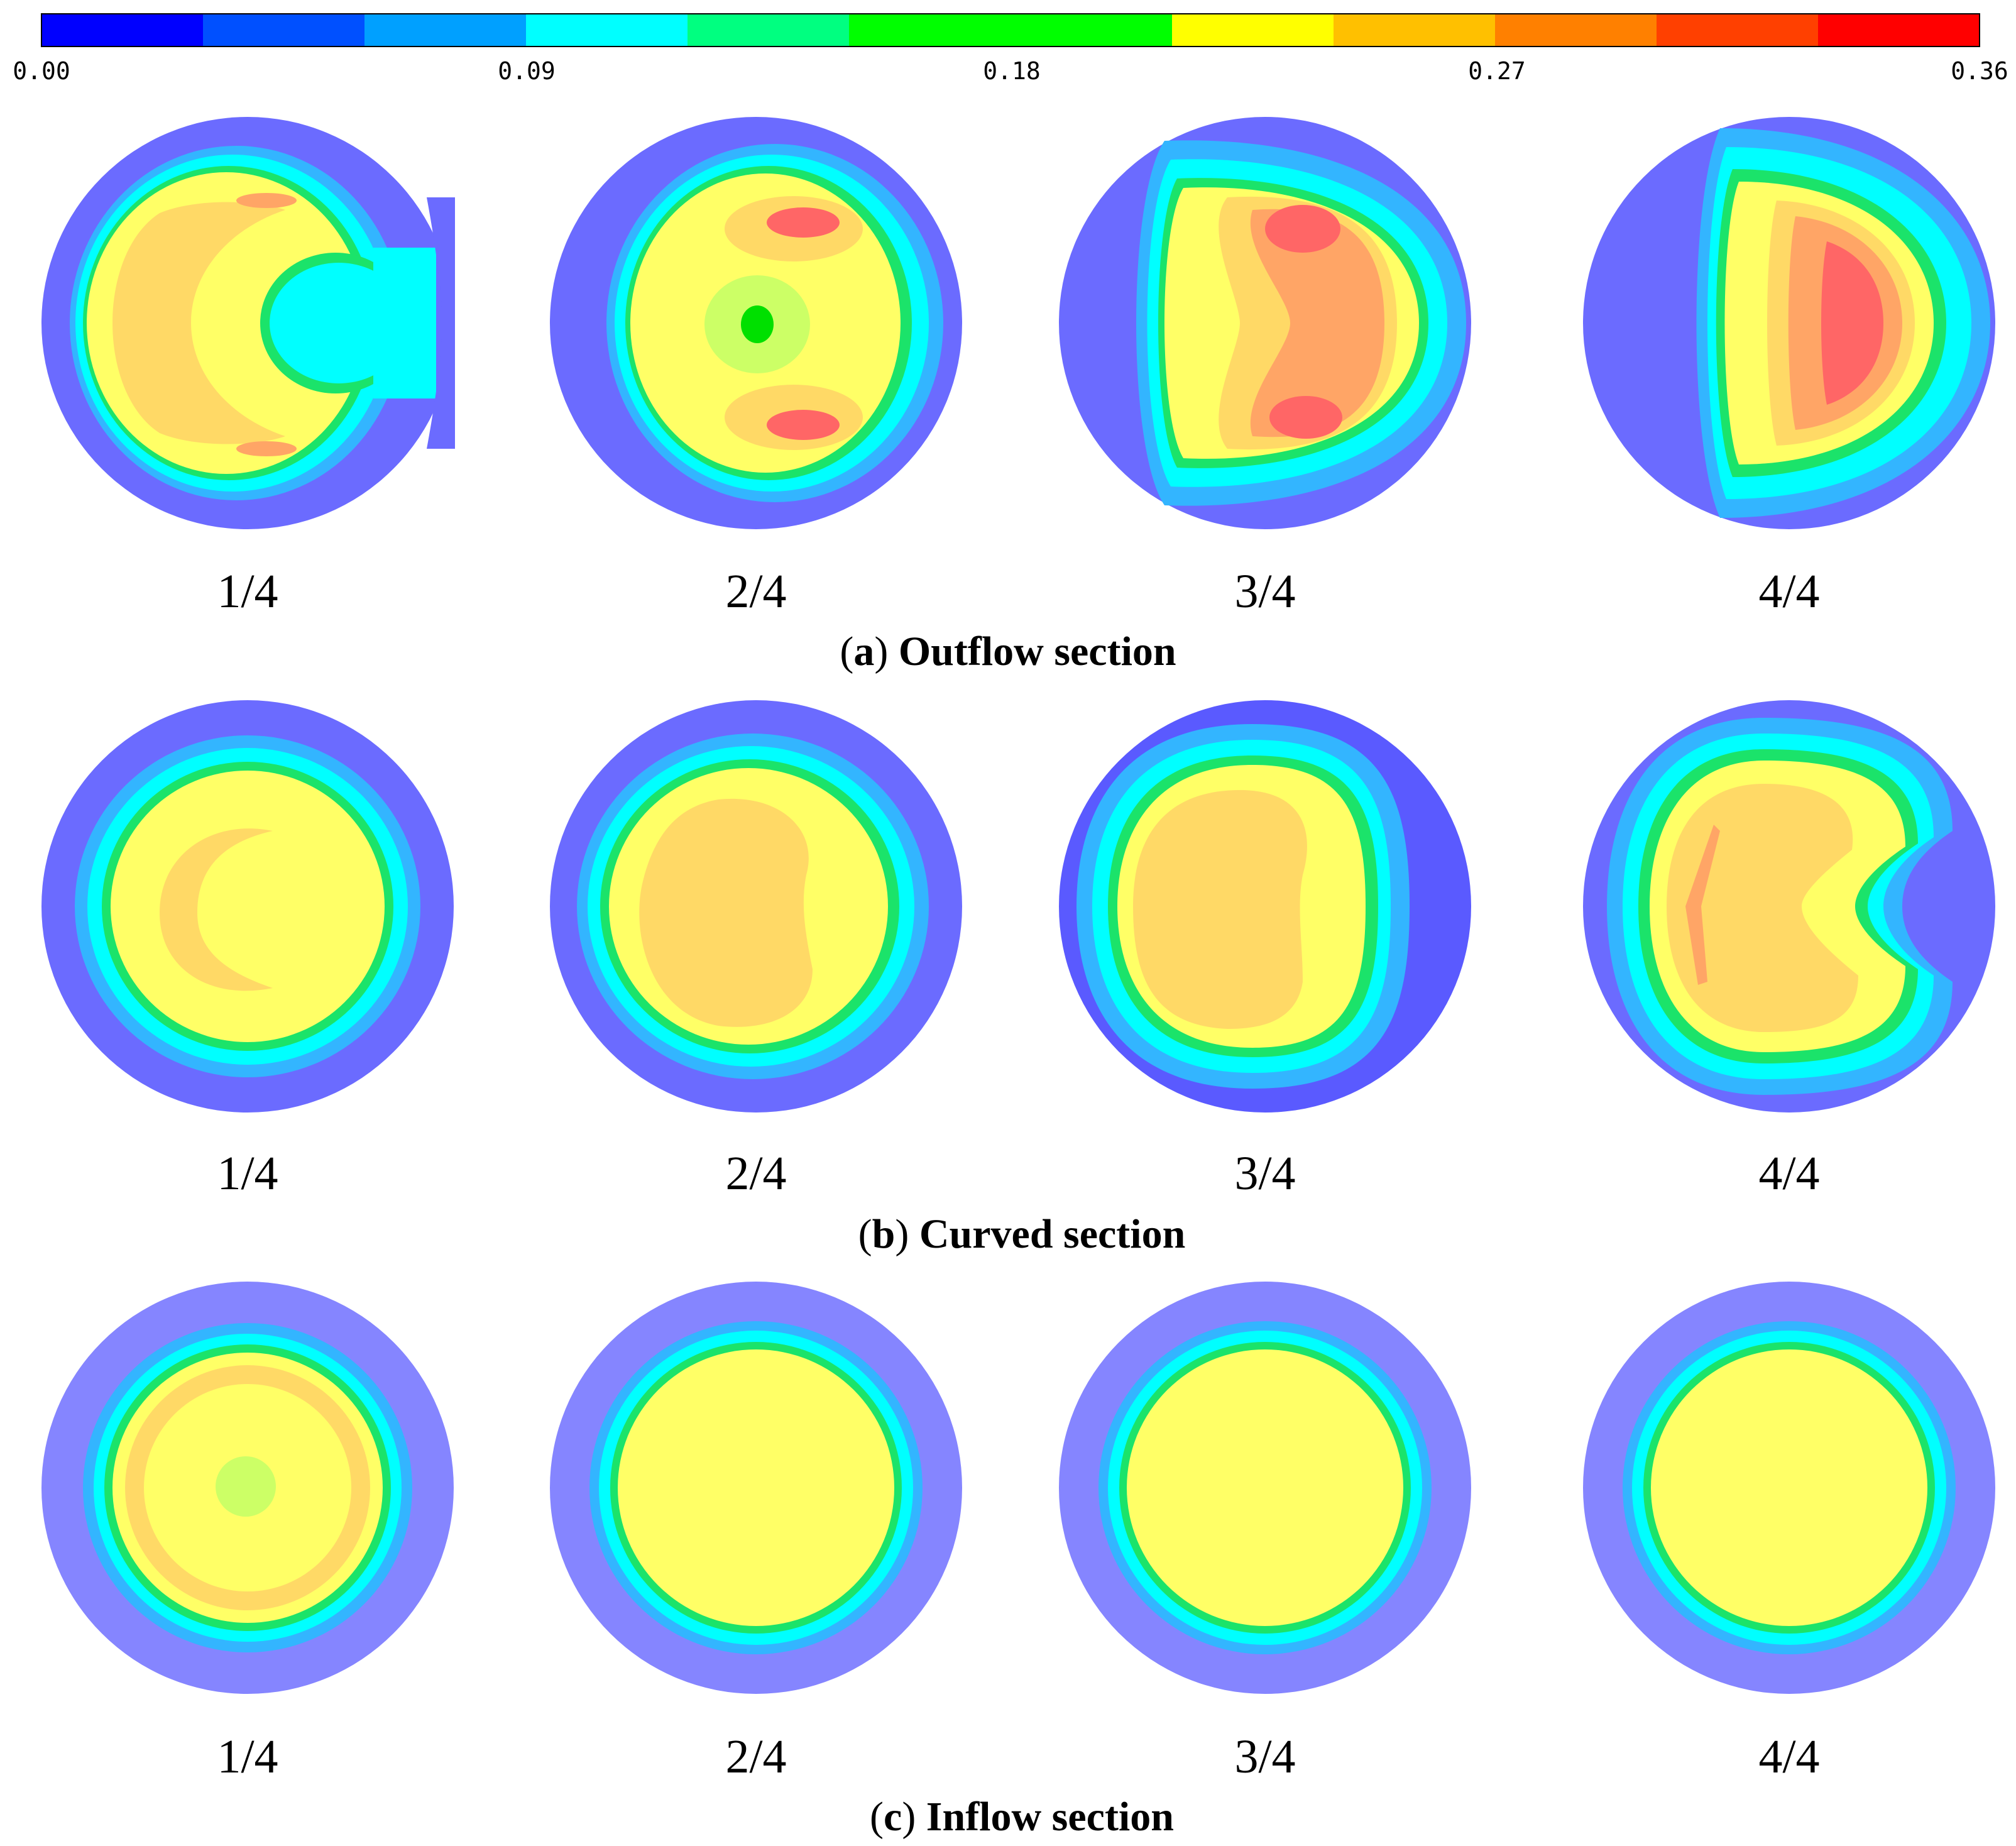 Image resolution: width=2016 pixels, height=1846 pixels. Describe the element at coordinates (41, 71) in the screenshot. I see `colorbar-tick-0: 0.00` at that location.